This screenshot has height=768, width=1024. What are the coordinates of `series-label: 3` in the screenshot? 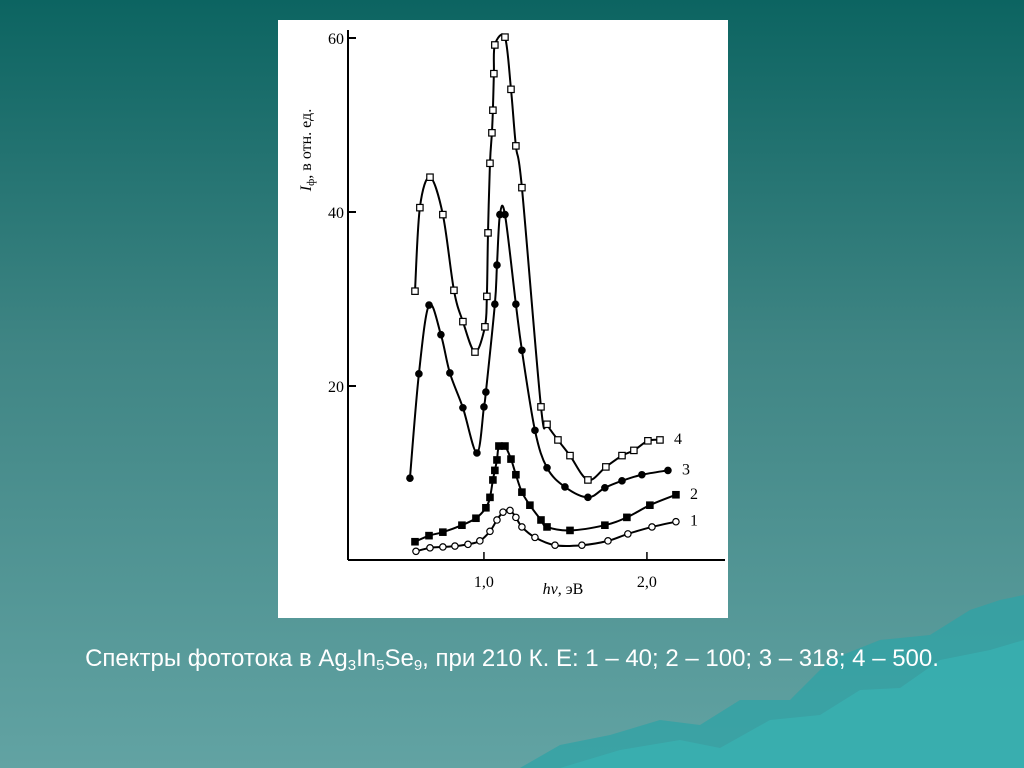 It's located at (686, 469).